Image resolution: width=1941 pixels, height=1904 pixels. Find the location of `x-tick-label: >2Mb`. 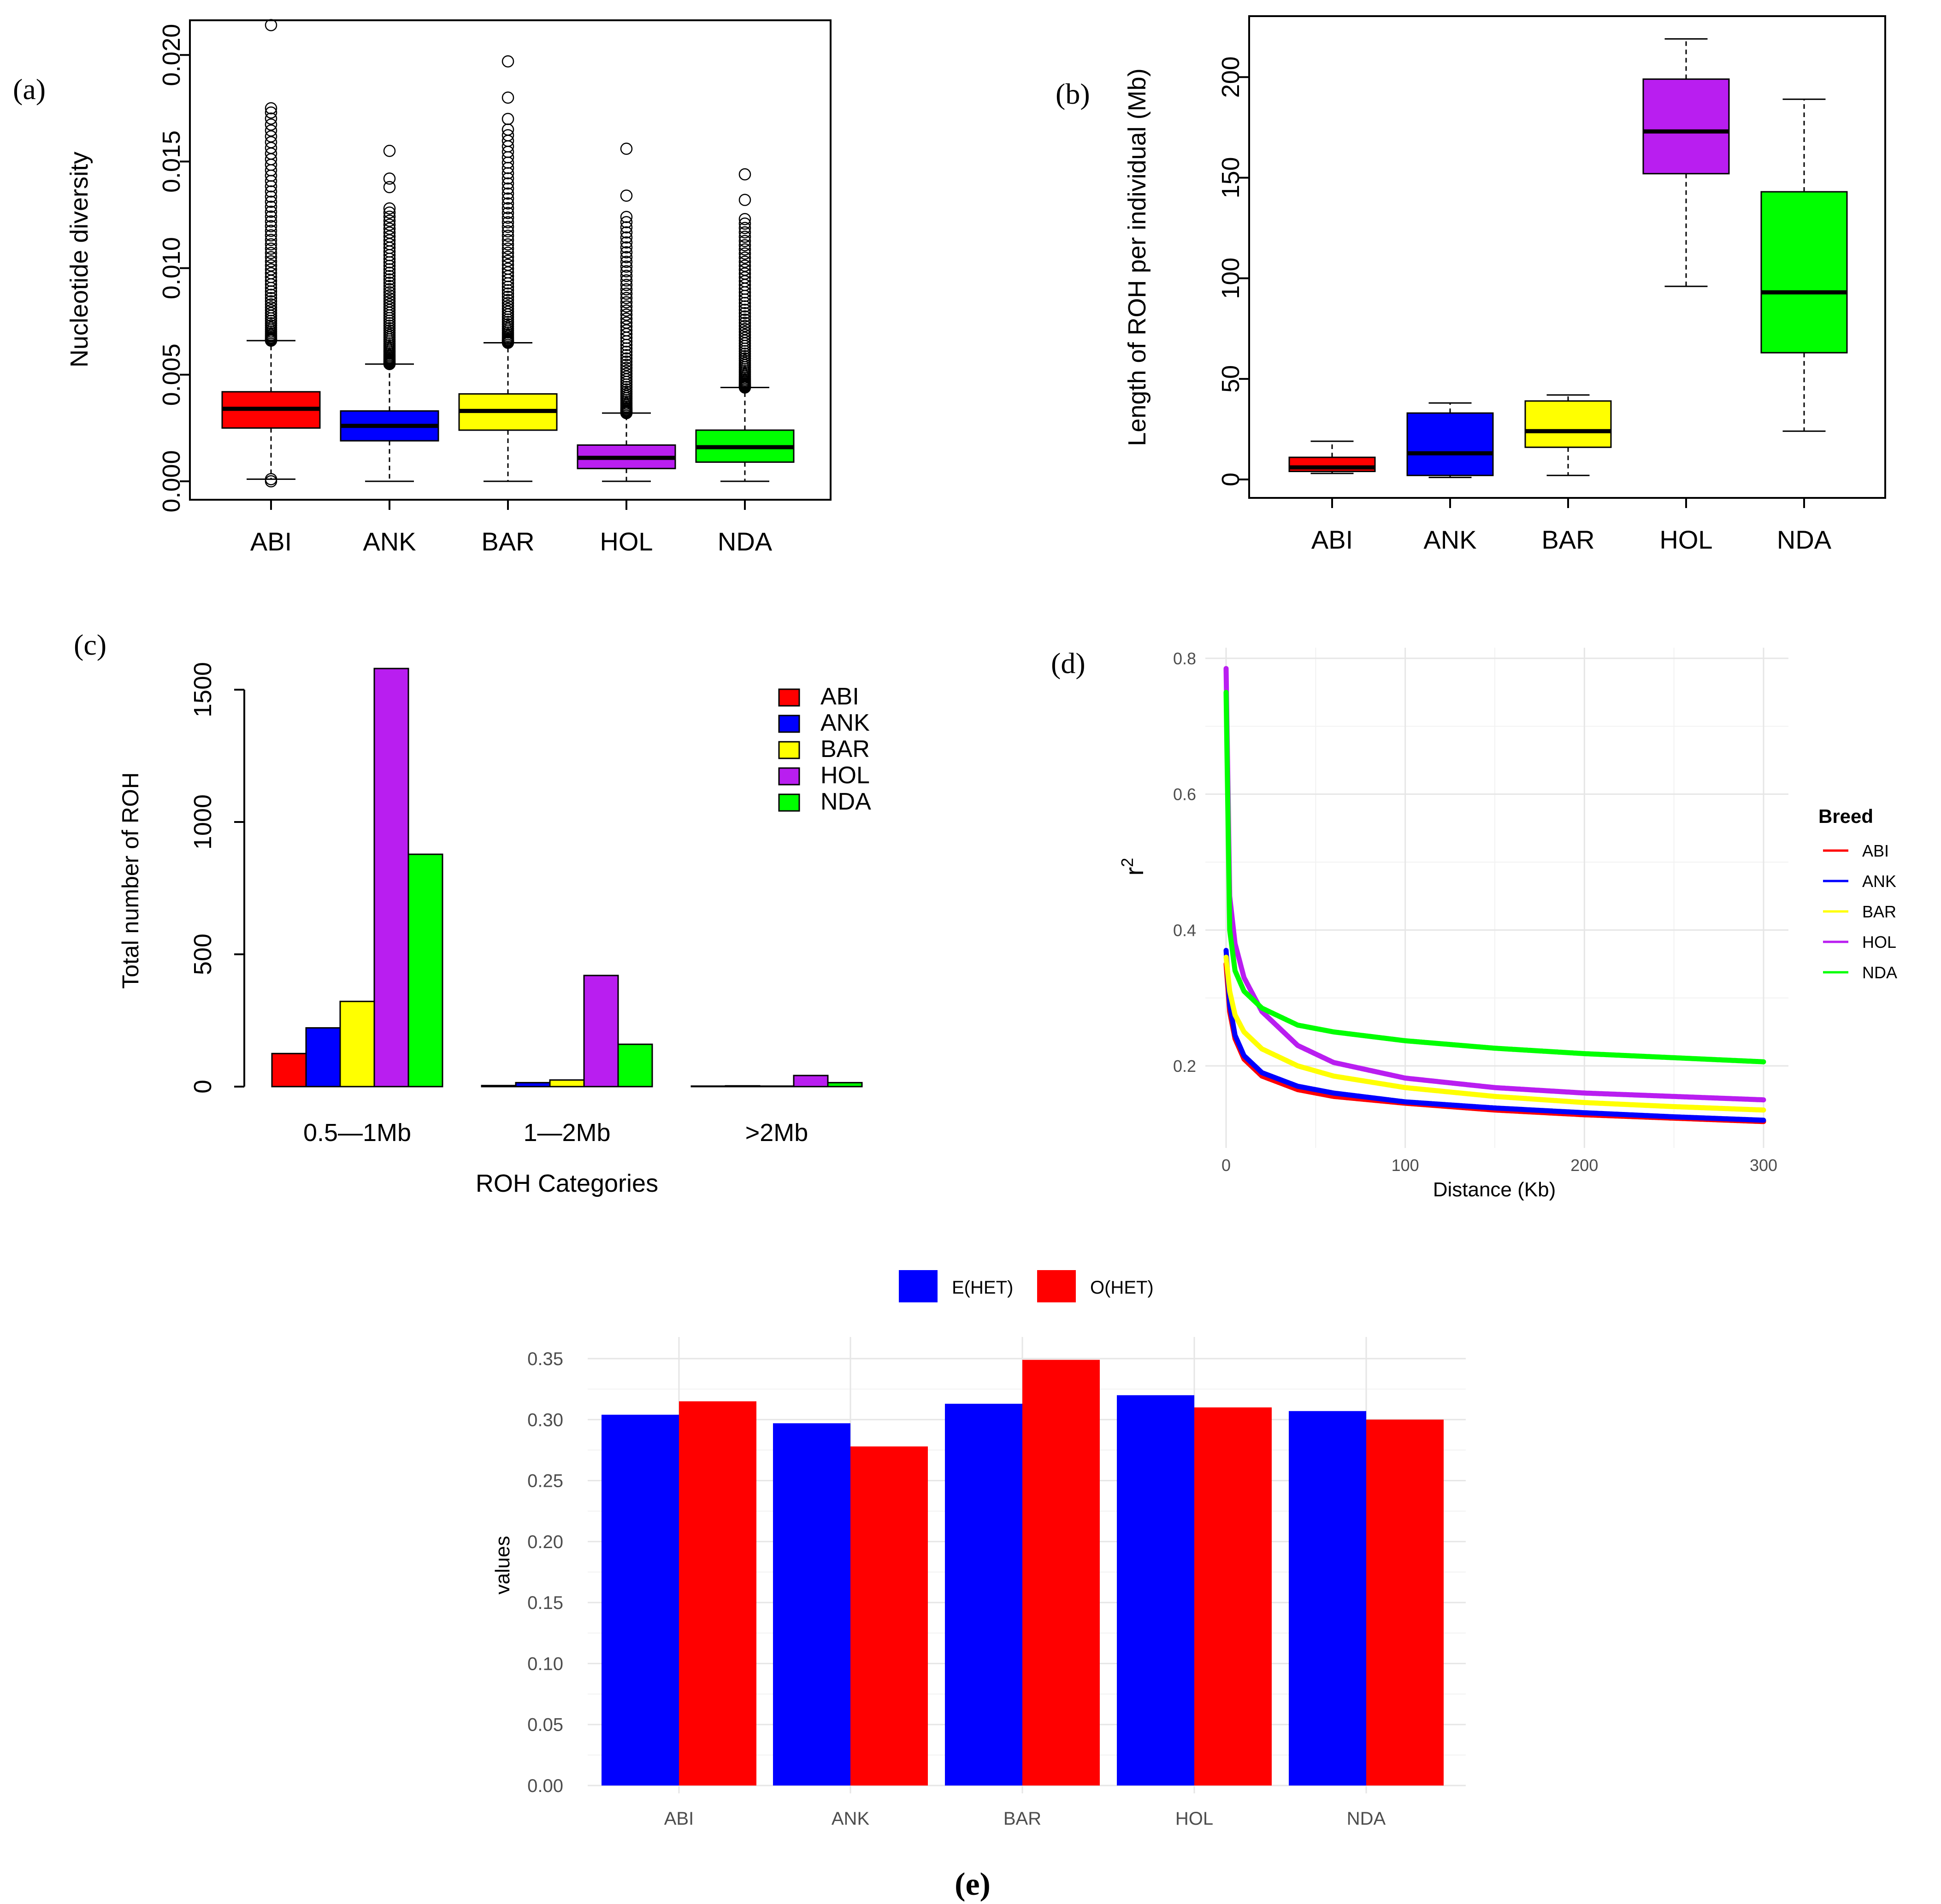

x-tick-label: >2Mb is located at coordinates (776, 1133).